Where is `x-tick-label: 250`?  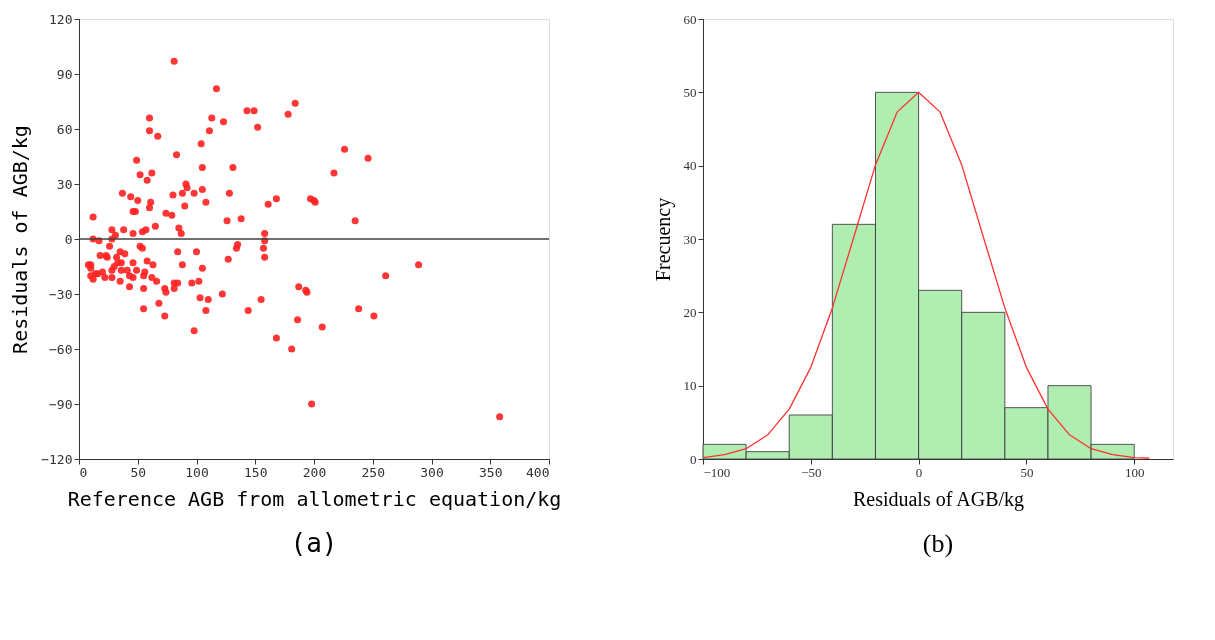
x-tick-label: 250 is located at coordinates (373, 472).